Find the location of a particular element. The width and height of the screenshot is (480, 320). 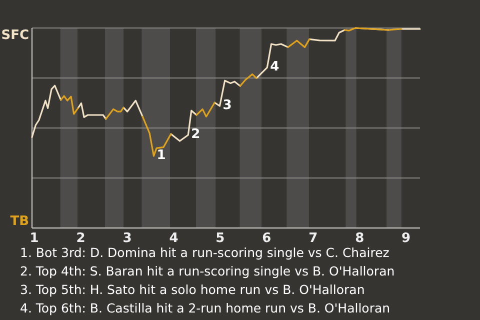

x-tick-label: 7 is located at coordinates (313, 238).